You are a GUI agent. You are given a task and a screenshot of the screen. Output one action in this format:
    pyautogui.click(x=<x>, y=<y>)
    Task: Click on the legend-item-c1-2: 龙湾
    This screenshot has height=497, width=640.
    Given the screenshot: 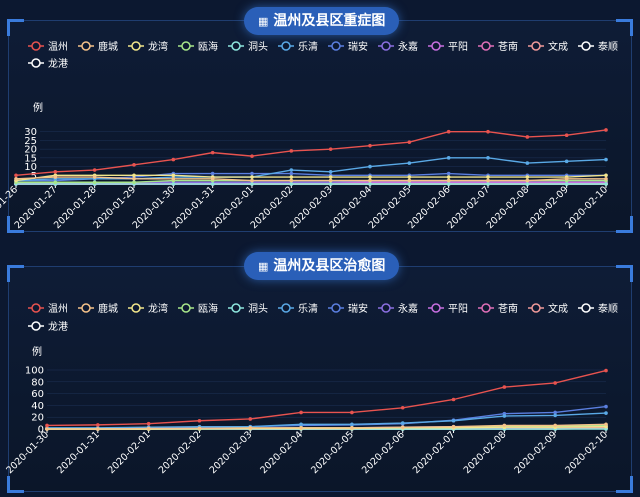 What is the action you would take?
    pyautogui.click(x=148, y=308)
    